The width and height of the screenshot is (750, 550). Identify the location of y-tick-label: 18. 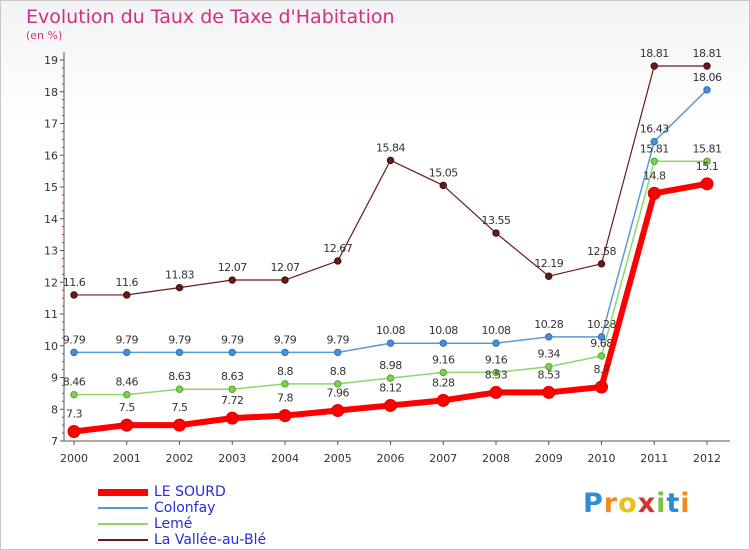
(51, 92).